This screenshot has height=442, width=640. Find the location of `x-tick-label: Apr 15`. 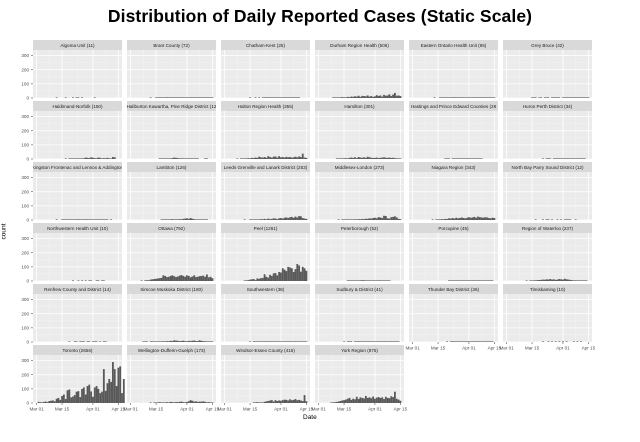

x-tick-label: Apr 15 is located at coordinates (401, 409).